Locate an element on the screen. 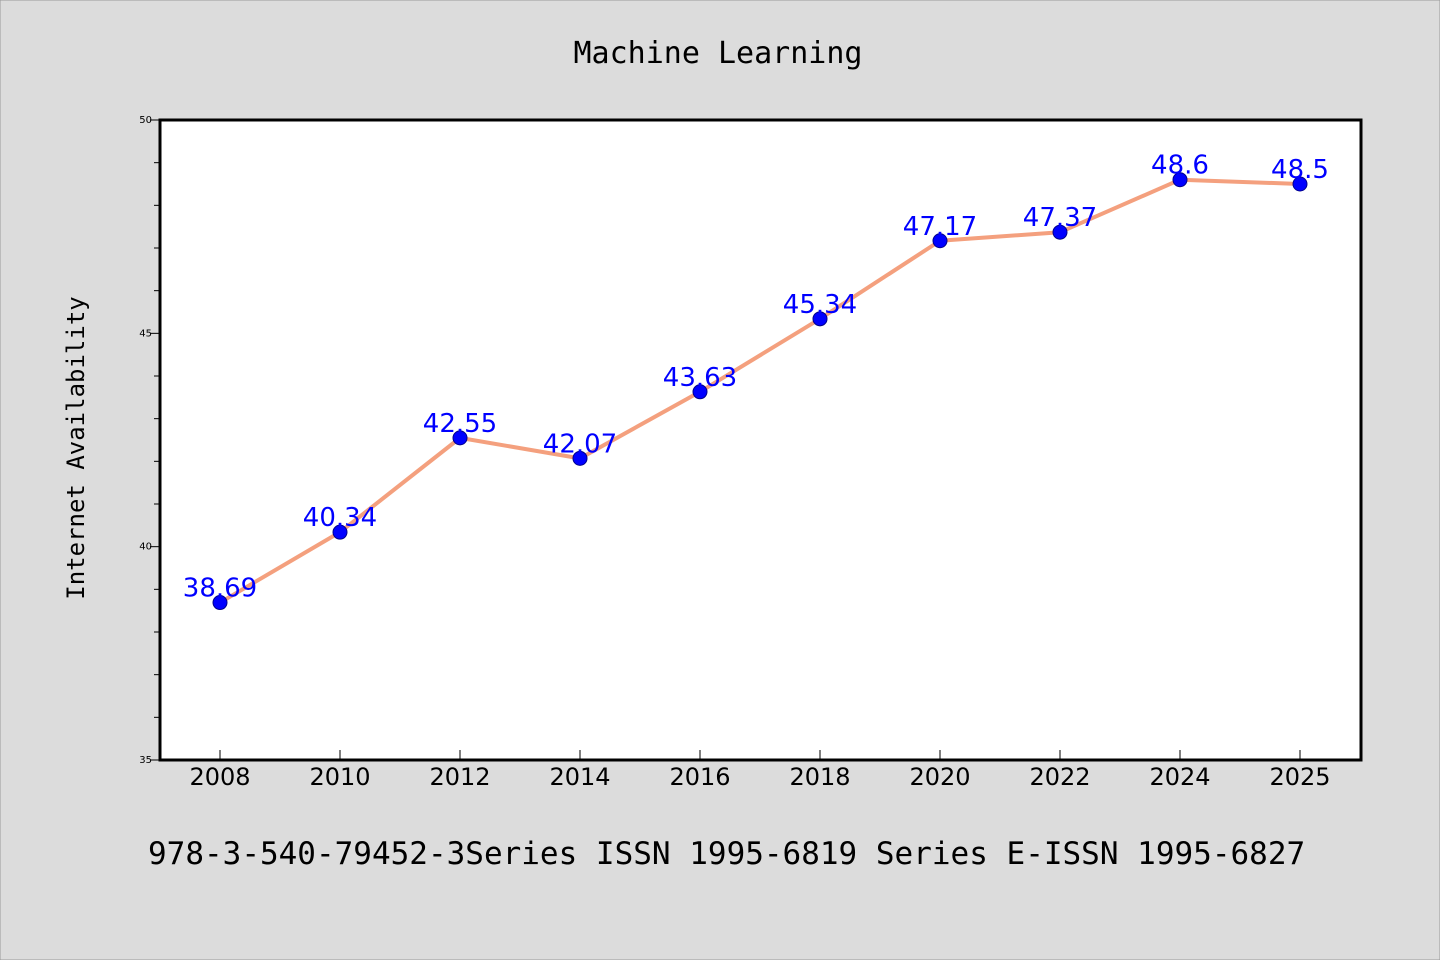 The height and width of the screenshot is (960, 1440). x-tick-label: 2020 is located at coordinates (939, 777).